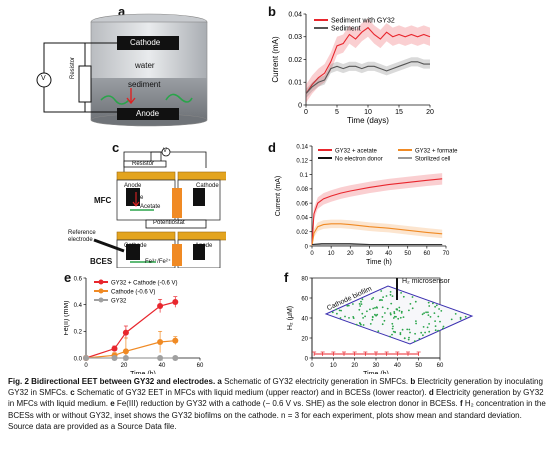 This screenshot has width=554, height=460. What do you see at coordinates (379, 262) in the screenshot?
I see `x-axis-label: Time (h)` at bounding box center [379, 262].